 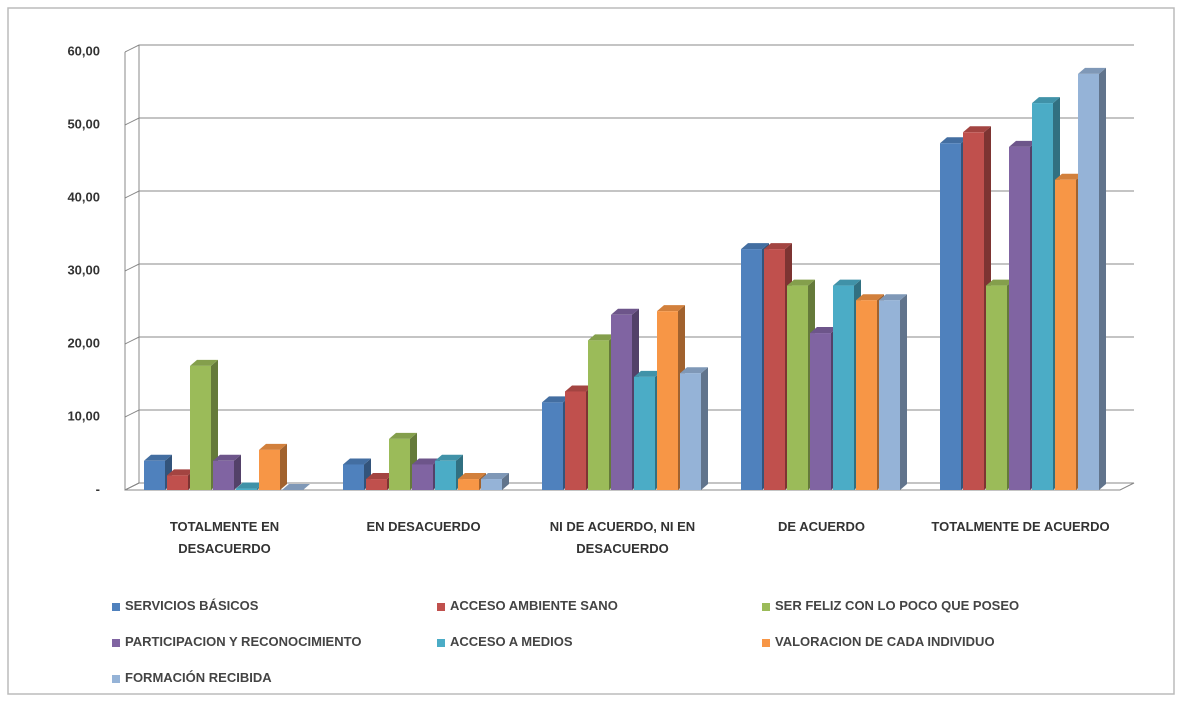 What do you see at coordinates (534, 605) in the screenshot?
I see `legend-label: ACCESO AMBIENTE SANO` at bounding box center [534, 605].